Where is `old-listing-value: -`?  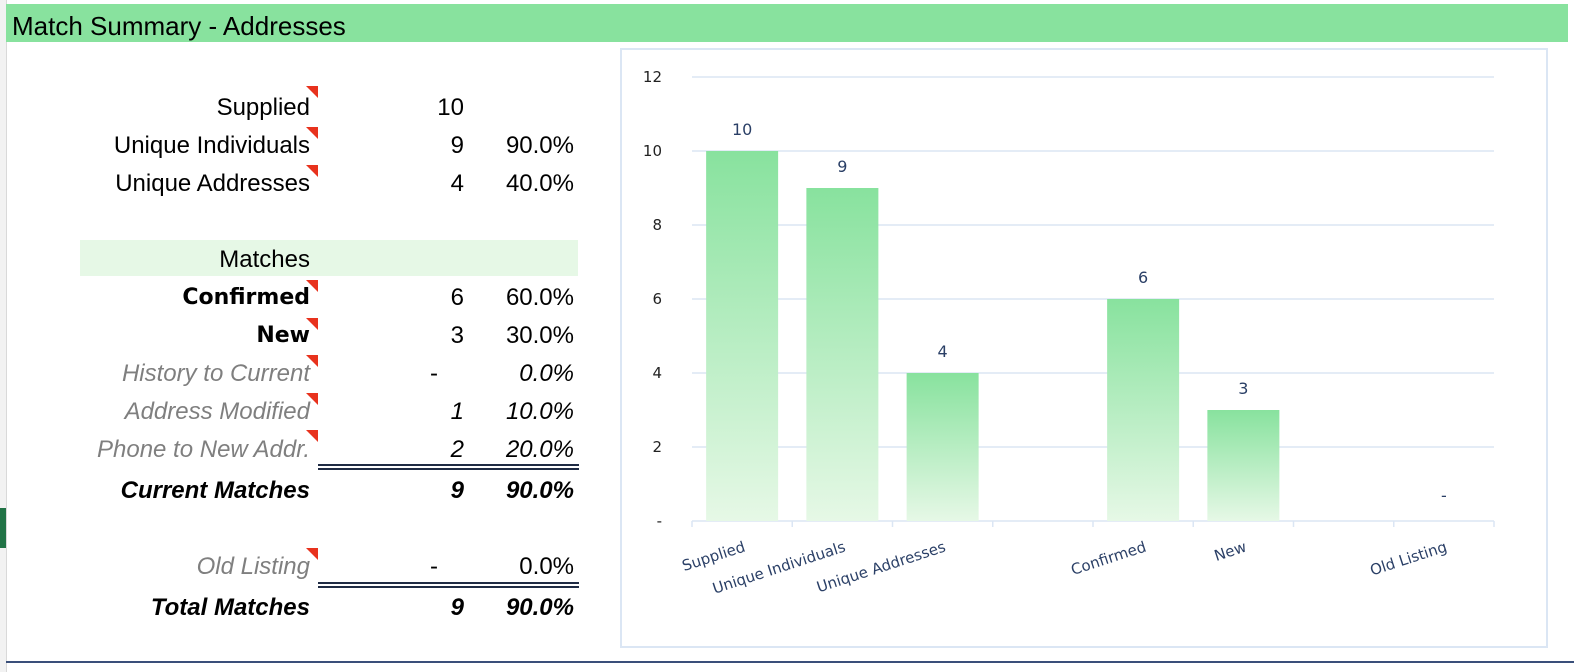 old-listing-value: - is located at coordinates (434, 566).